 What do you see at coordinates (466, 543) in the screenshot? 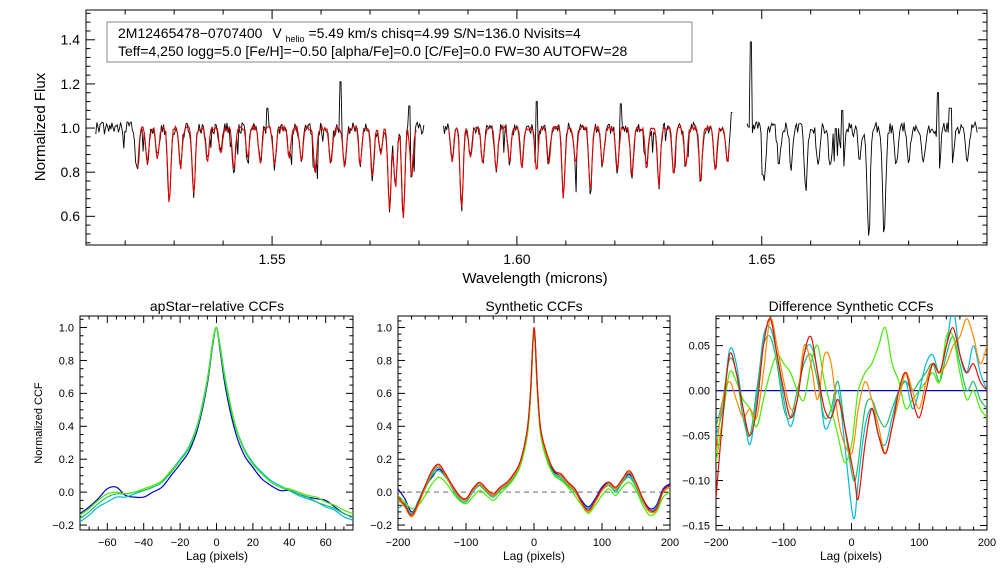
I see `synthetic-ccf-x-tick-label: −100` at bounding box center [466, 543].